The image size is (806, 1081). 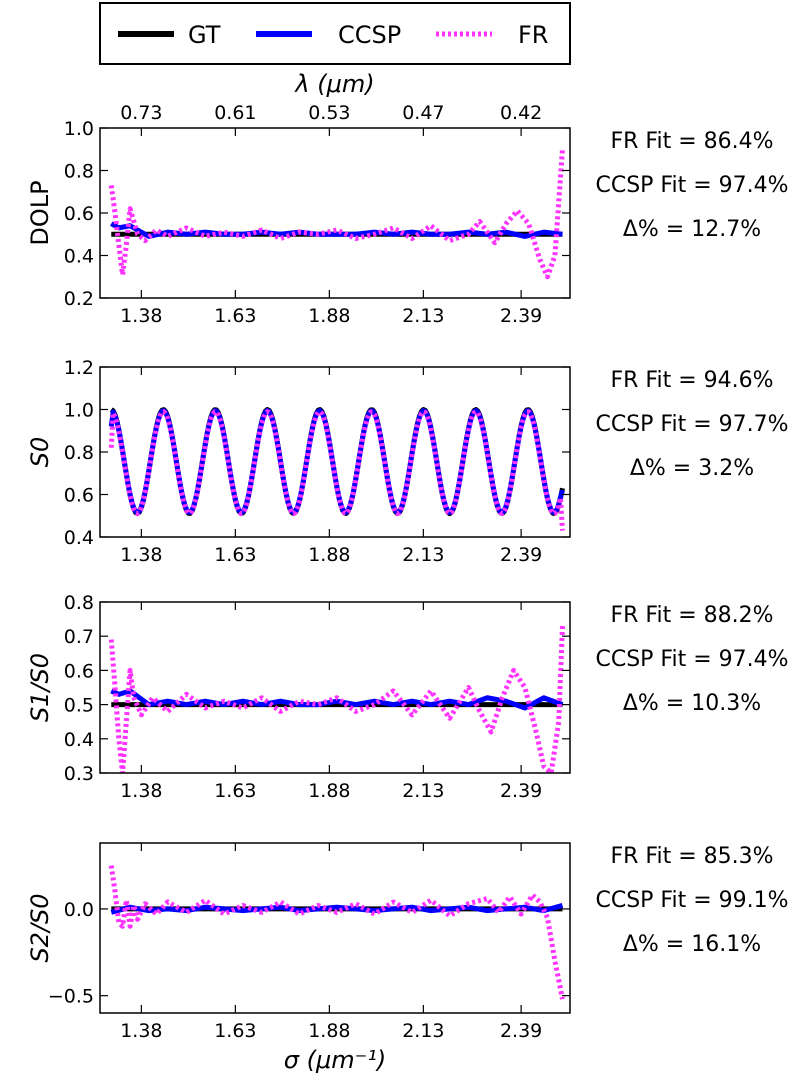 What do you see at coordinates (691, 380) in the screenshot?
I see `fit-annotation: FR Fit = 94.6%` at bounding box center [691, 380].